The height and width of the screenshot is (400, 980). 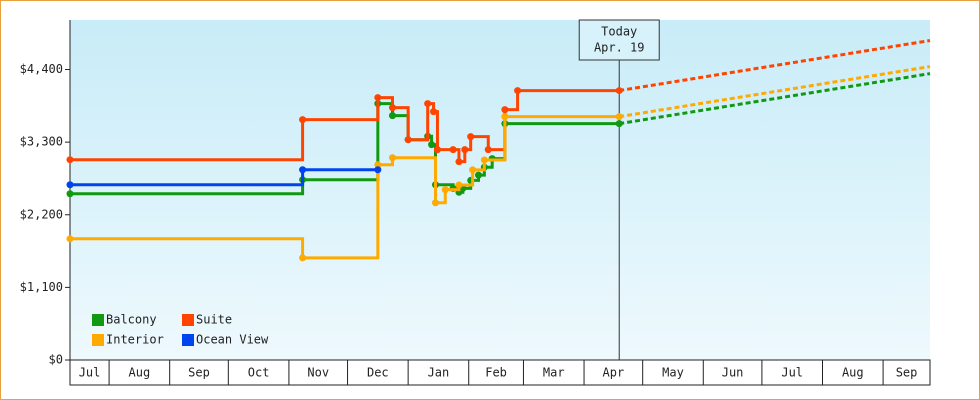 What do you see at coordinates (41, 214) in the screenshot?
I see `y-tick-label: $2,200` at bounding box center [41, 214].